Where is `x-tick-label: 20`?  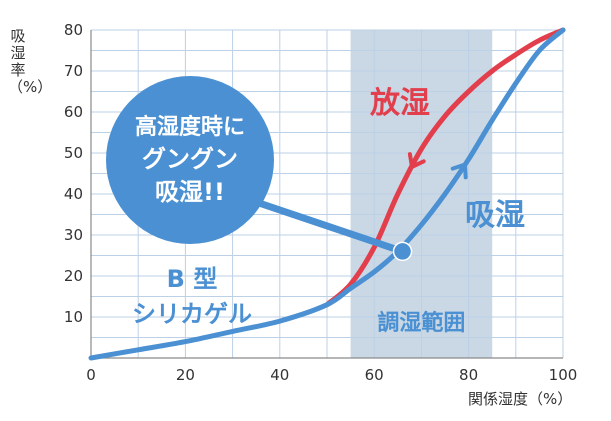
x-tick-label: 20 is located at coordinates (185, 375).